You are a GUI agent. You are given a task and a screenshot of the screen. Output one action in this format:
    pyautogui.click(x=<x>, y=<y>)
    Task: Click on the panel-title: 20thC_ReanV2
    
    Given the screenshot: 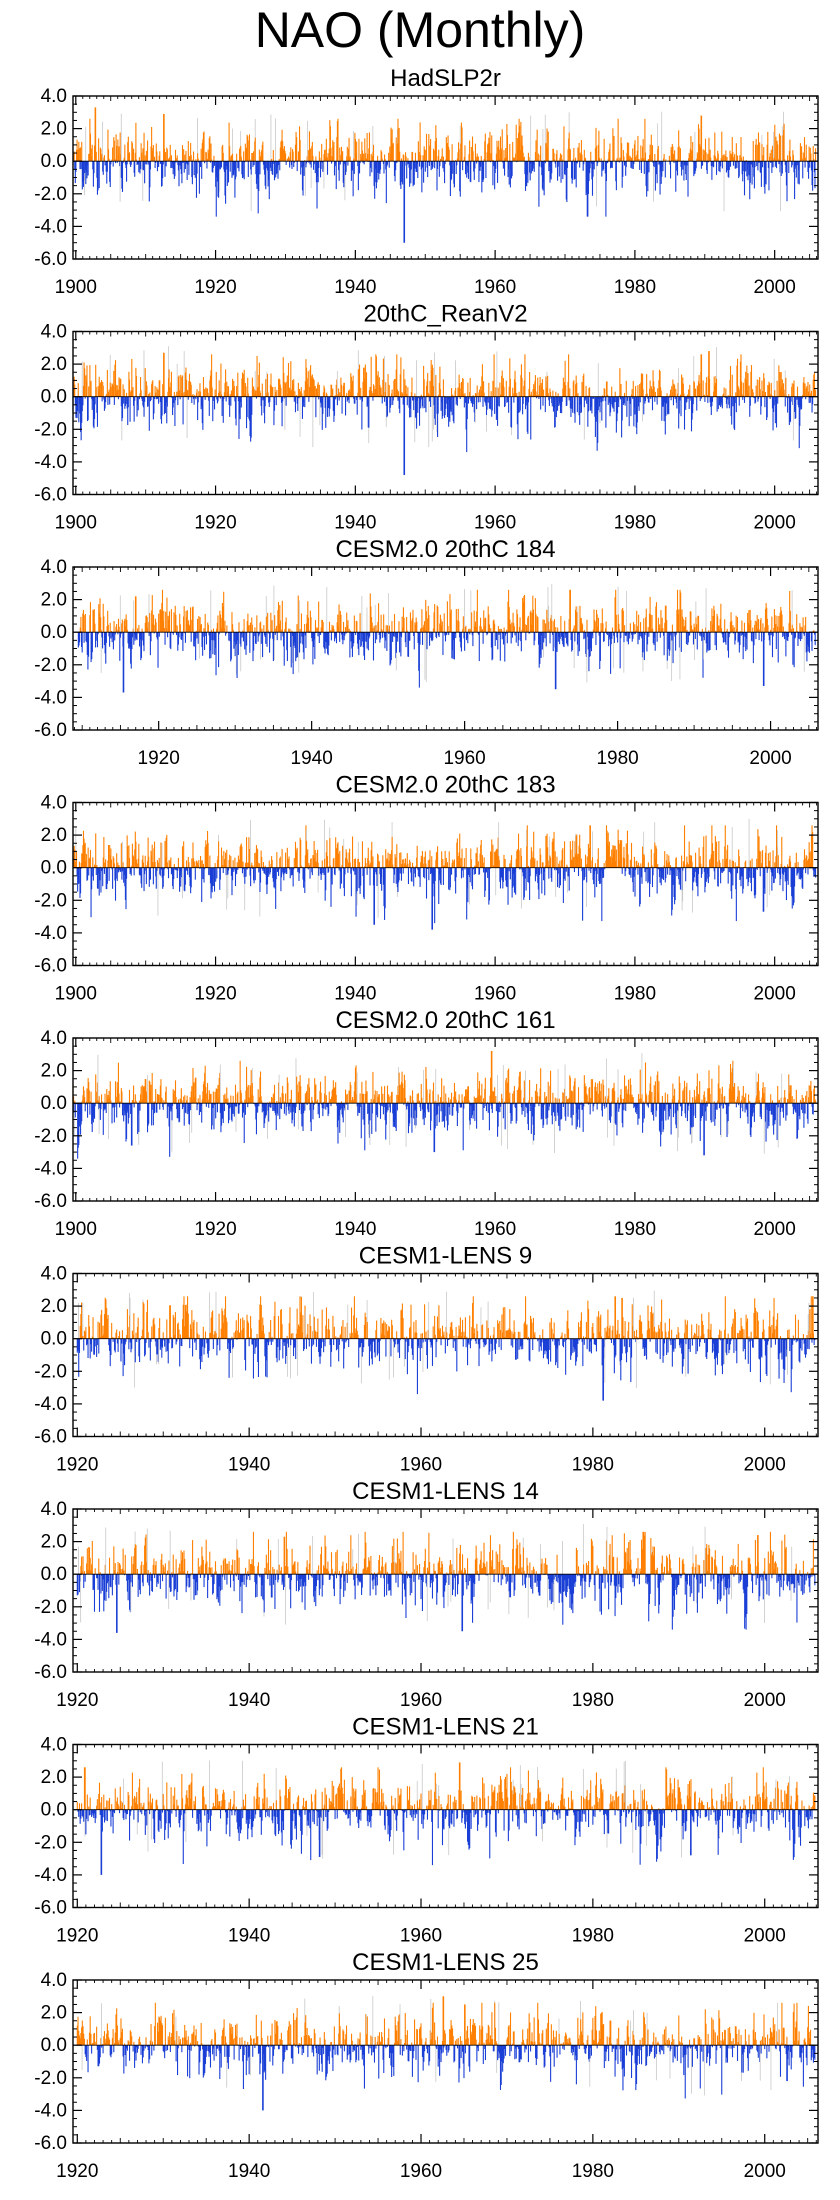 What is the action you would take?
    pyautogui.click(x=445, y=314)
    